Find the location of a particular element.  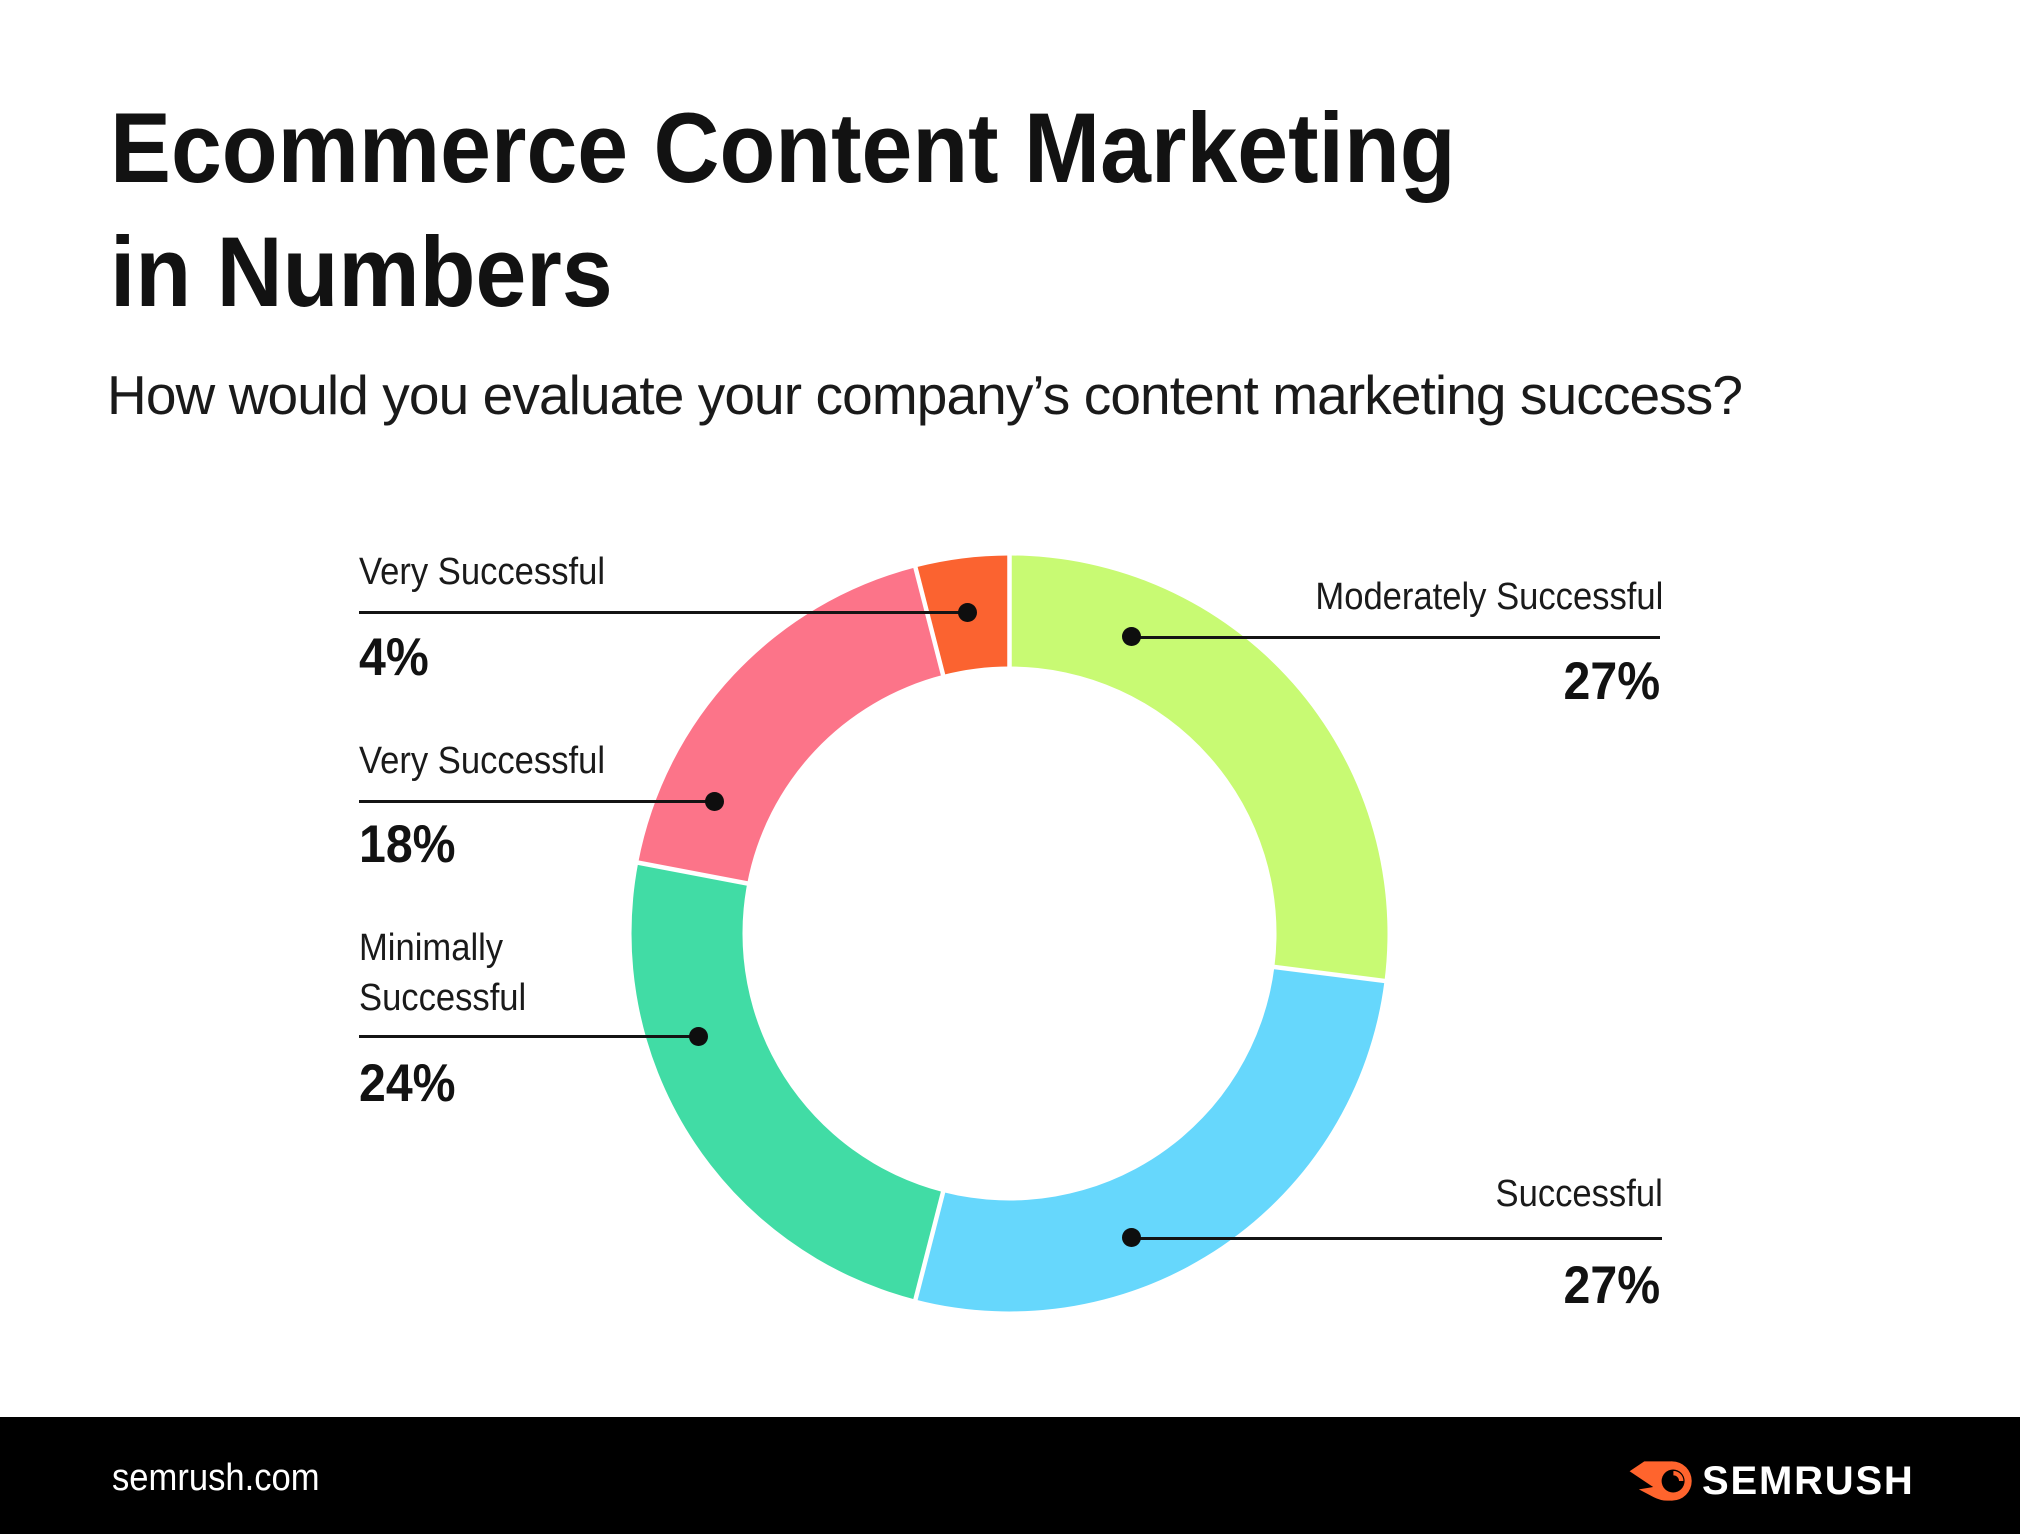

svg-text: SEMRUSH is located at coordinates (1808, 1481).